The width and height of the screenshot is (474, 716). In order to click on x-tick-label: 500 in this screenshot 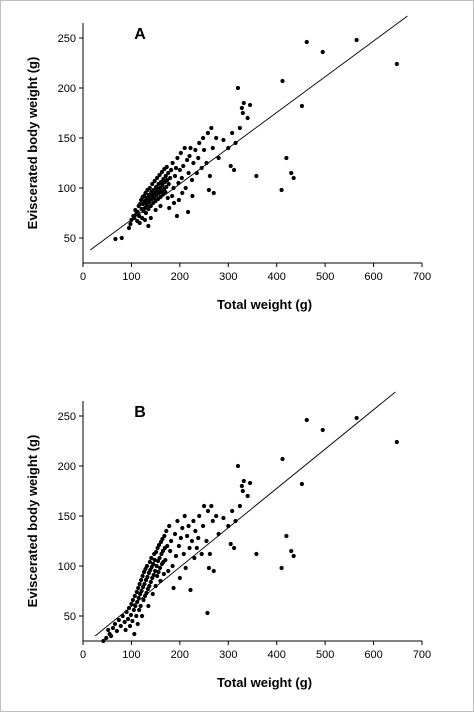, I will do `click(325, 277)`.